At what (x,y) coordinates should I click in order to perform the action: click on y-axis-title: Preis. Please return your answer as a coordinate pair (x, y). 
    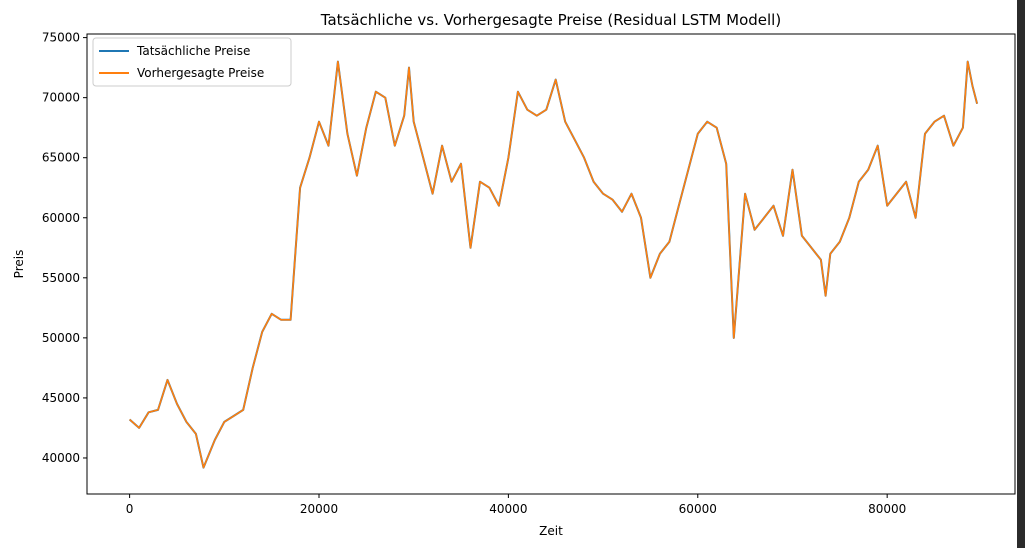
    Looking at the image, I should click on (19, 264).